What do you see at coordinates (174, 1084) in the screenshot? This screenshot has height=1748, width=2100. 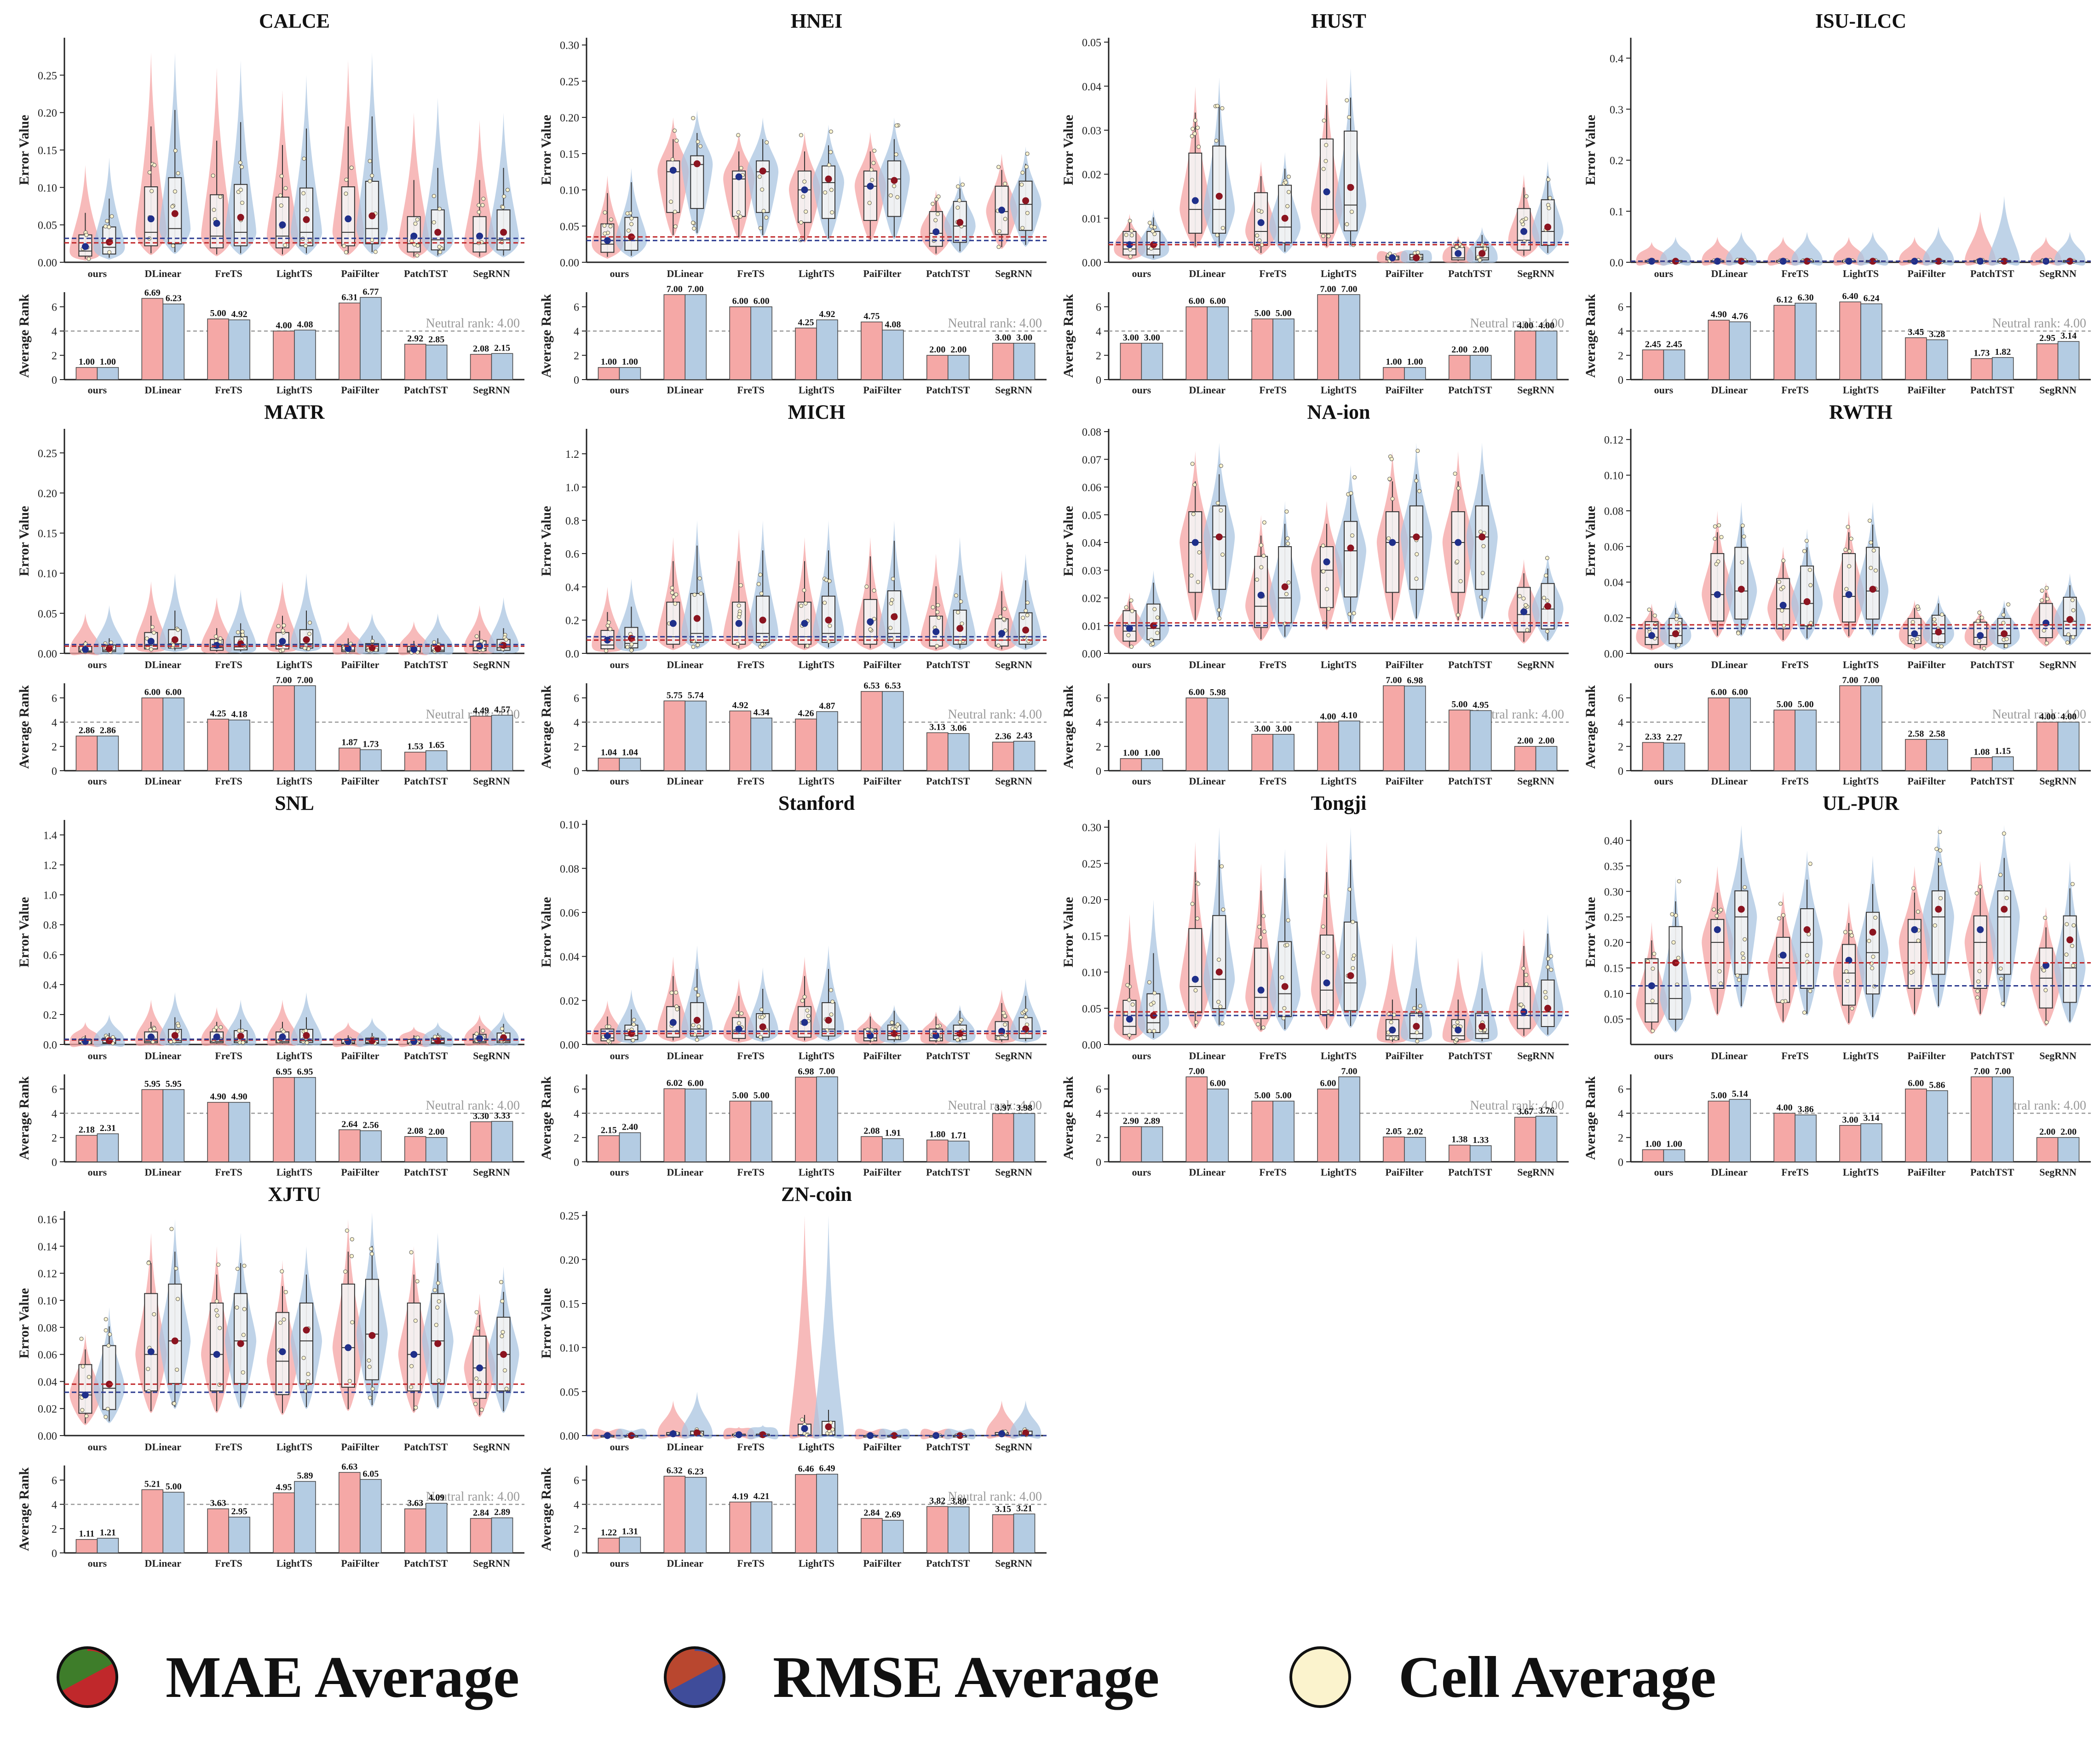 I see `rmse-rank-label: 5.95` at bounding box center [174, 1084].